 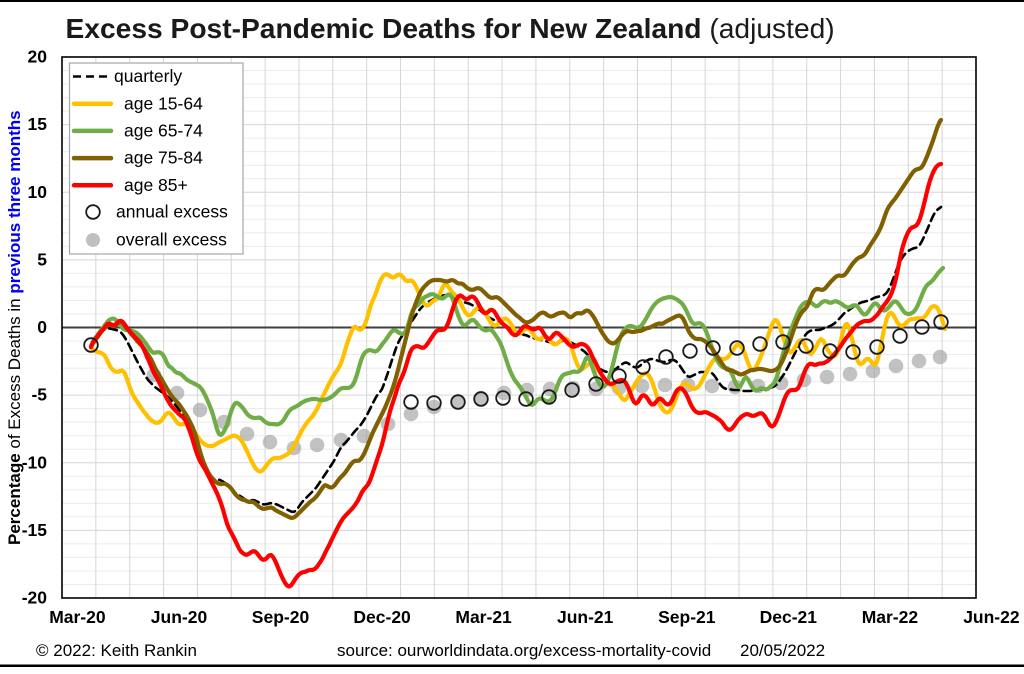 I want to click on svg-text: 15, so click(x=38, y=124).